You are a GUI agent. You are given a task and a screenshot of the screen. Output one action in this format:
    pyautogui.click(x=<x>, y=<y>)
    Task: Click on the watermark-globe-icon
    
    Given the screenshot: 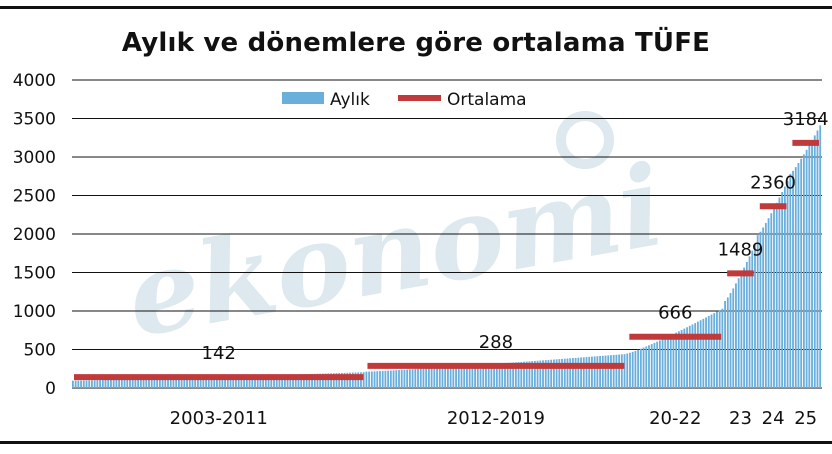 What is the action you would take?
    pyautogui.click(x=585, y=140)
    